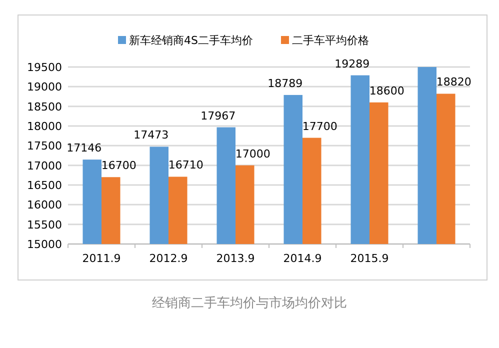 The width and height of the screenshot is (499, 348). Describe the element at coordinates (285, 83) in the screenshot. I see `data-label: 18789` at that location.